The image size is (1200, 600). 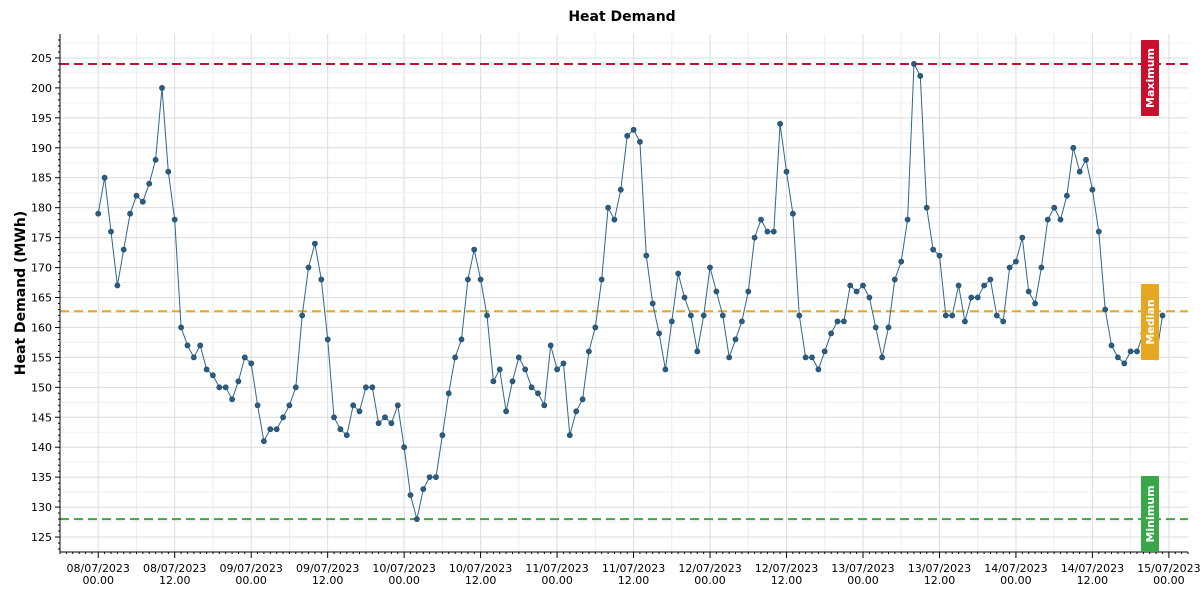 I want to click on reference-badges: Maximum Median Minimum, so click(x=1150, y=296).